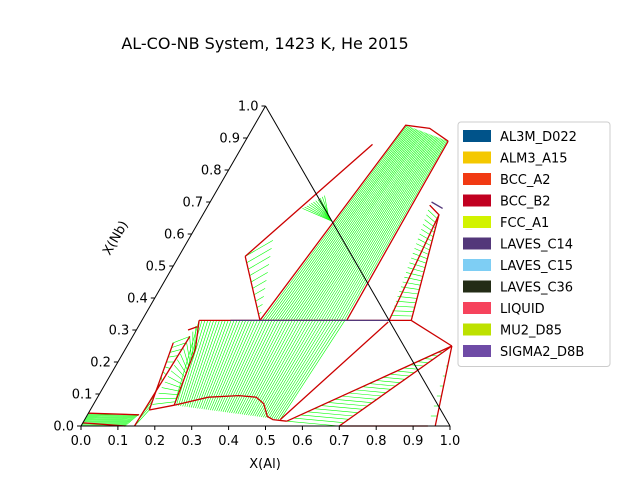 The height and width of the screenshot is (480, 640). What do you see at coordinates (534, 159) in the screenshot?
I see `legend-label-1: ALM3_A15` at bounding box center [534, 159].